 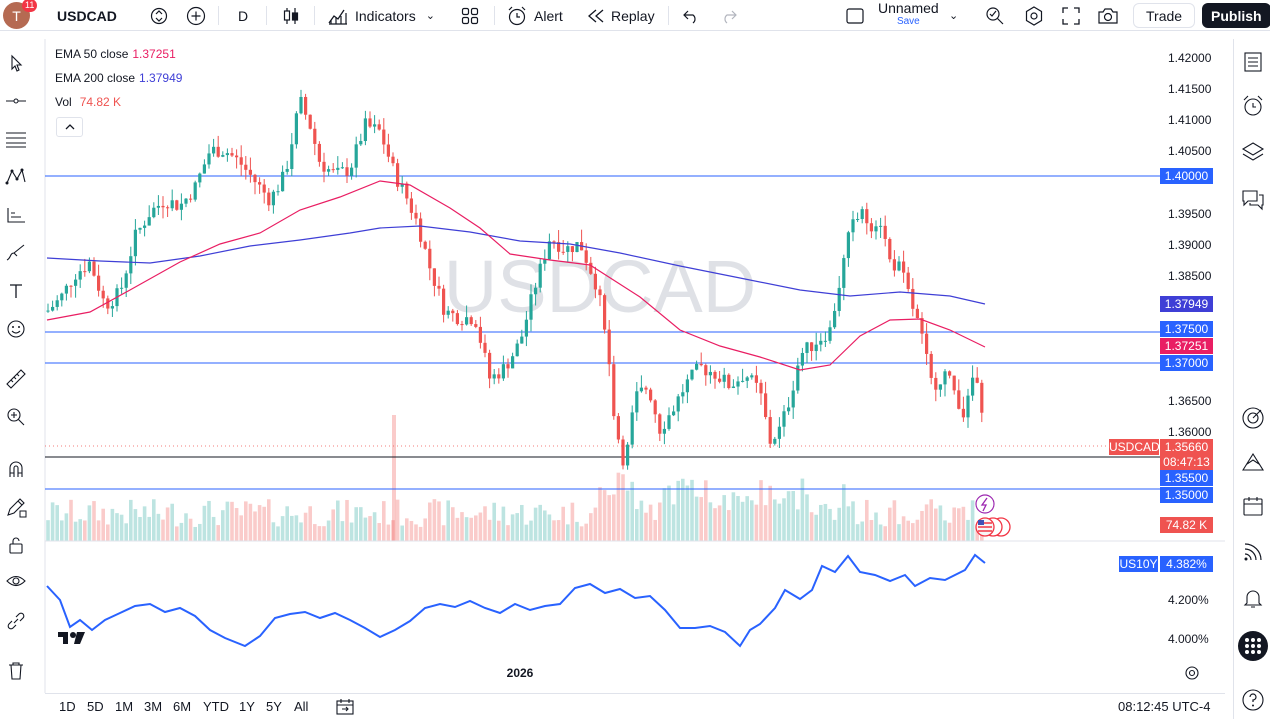 What do you see at coordinates (182, 706) in the screenshot?
I see `range-button-6m: 6M` at bounding box center [182, 706].